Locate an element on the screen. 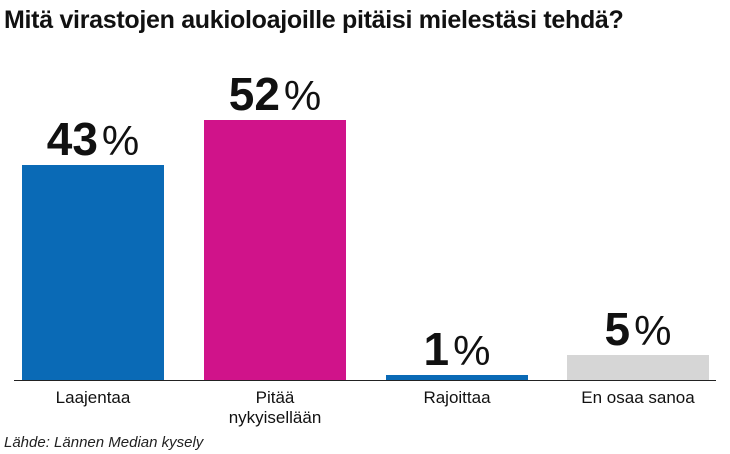  category-label-1: Laajentaa is located at coordinates (93, 397).